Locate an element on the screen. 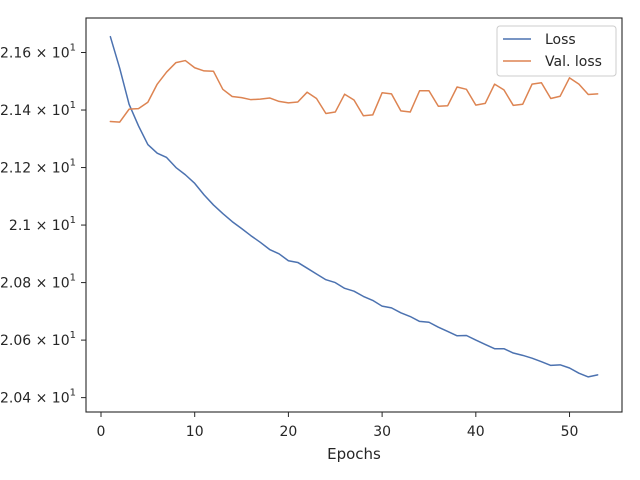 The width and height of the screenshot is (640, 480). x-tick-label: 30 is located at coordinates (382, 432).